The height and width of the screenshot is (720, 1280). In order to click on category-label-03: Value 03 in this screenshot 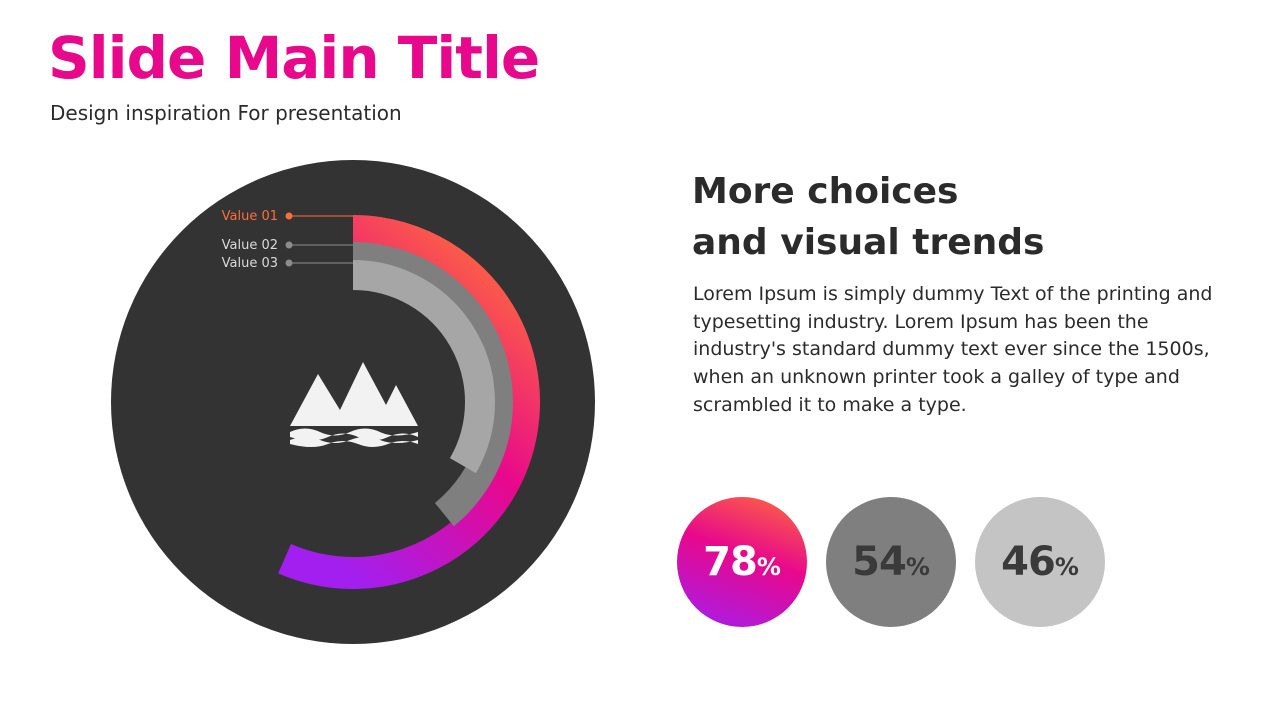, I will do `click(250, 263)`.